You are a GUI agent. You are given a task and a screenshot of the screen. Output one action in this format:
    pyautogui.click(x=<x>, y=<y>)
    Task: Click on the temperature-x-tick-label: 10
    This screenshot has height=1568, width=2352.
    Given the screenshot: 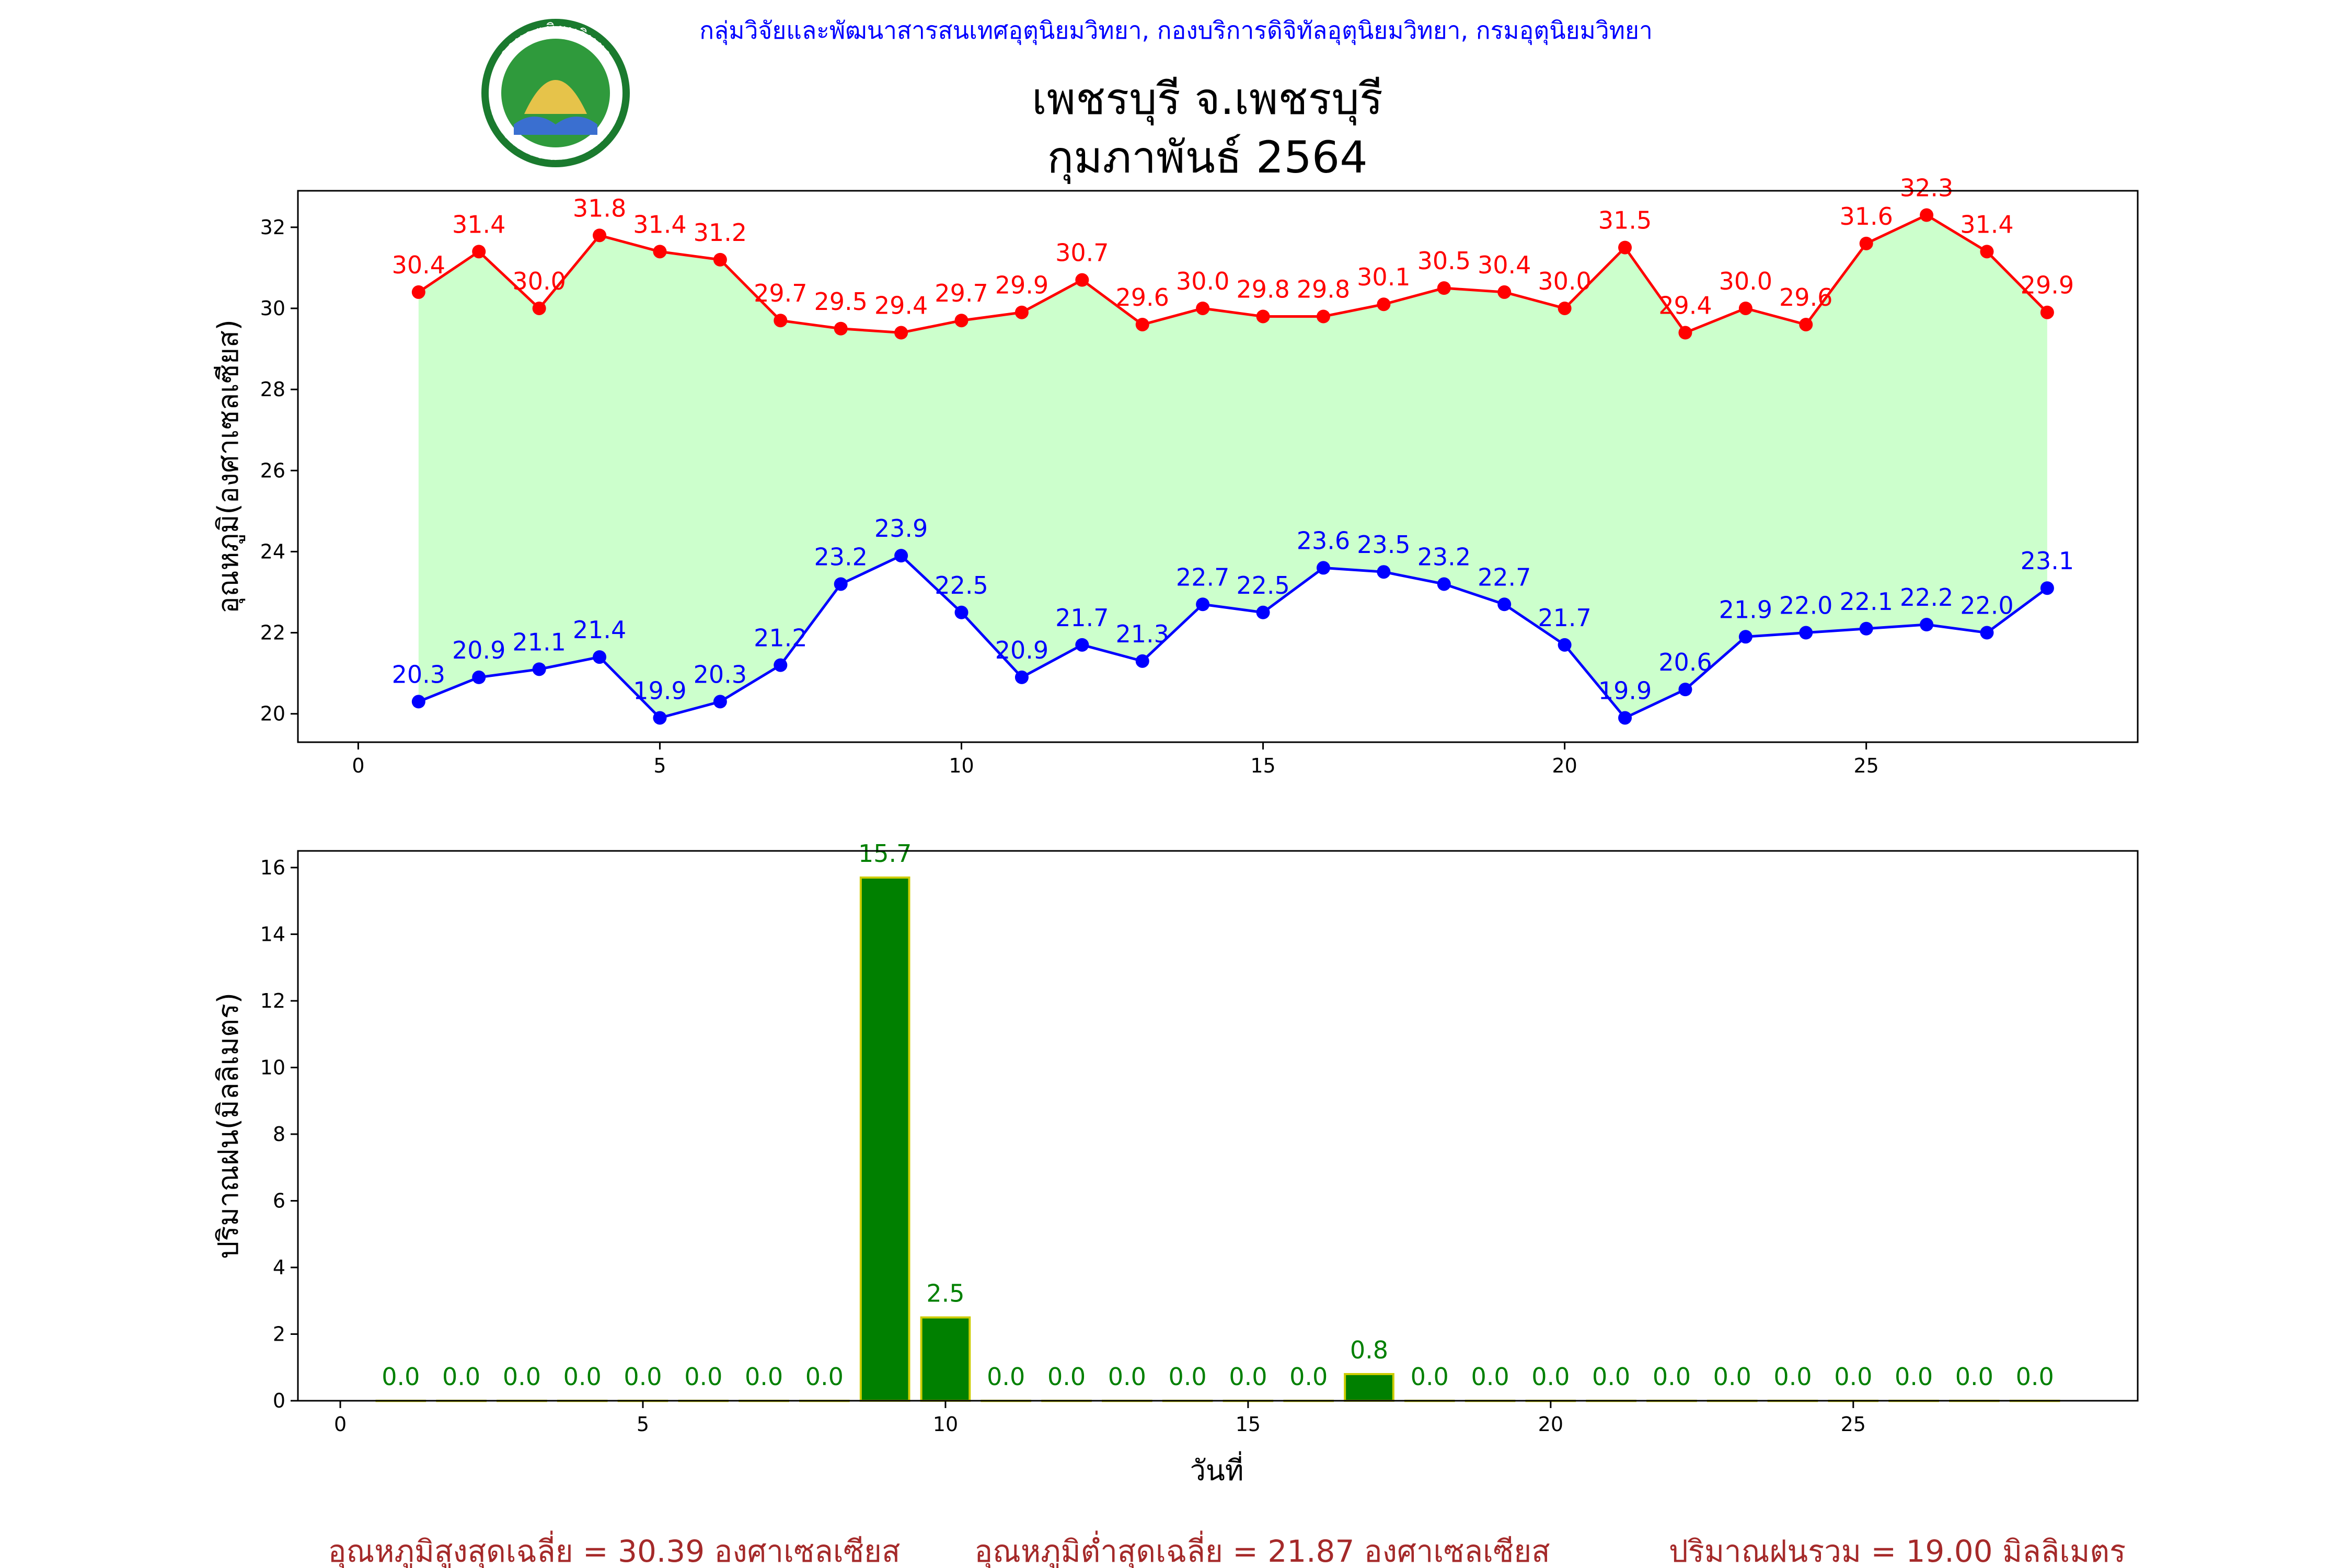 What is the action you would take?
    pyautogui.click(x=961, y=765)
    